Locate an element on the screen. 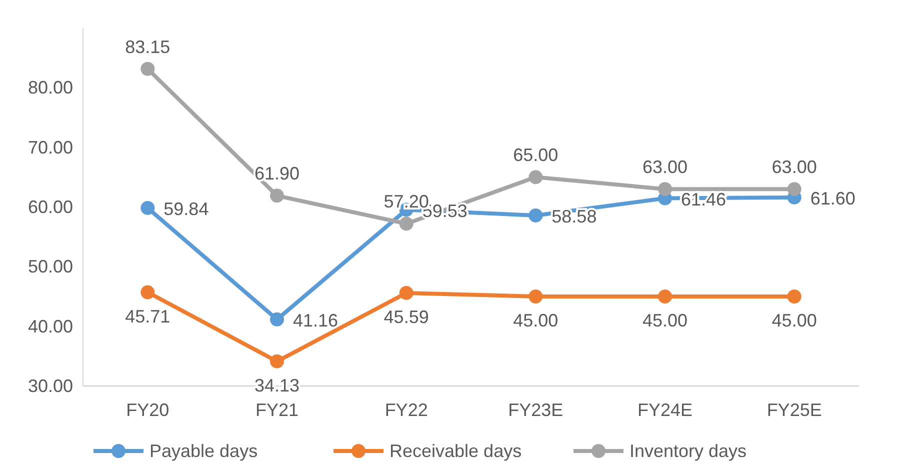 This screenshot has width=907, height=474. y-tick-label: 60.00 is located at coordinates (50, 207).